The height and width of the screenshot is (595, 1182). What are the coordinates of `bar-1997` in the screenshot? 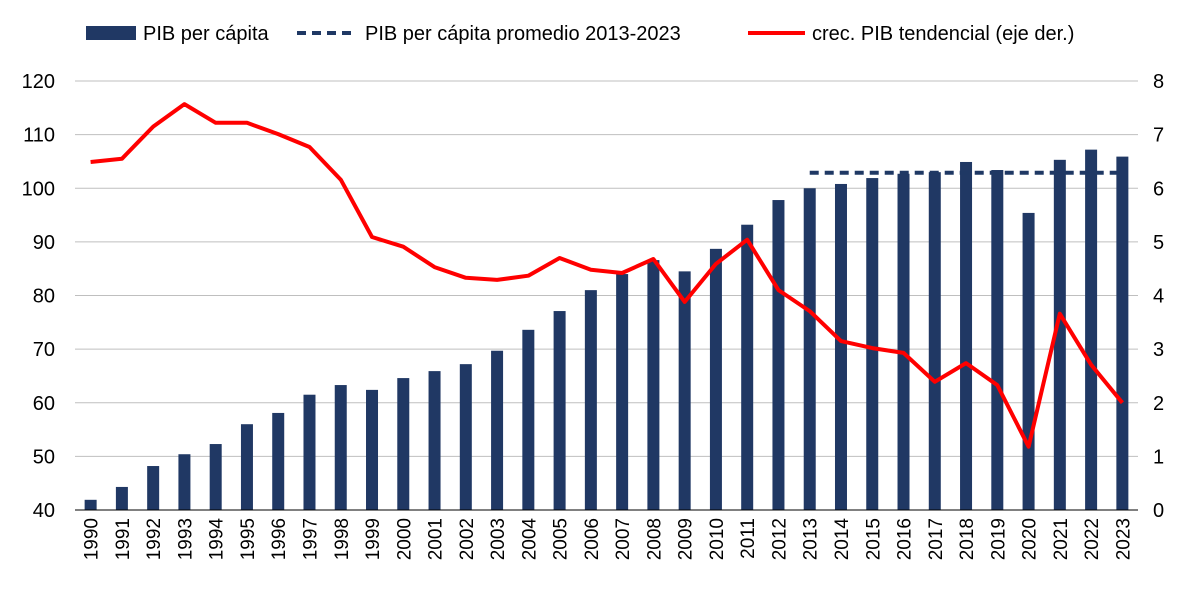 It's located at (309, 452).